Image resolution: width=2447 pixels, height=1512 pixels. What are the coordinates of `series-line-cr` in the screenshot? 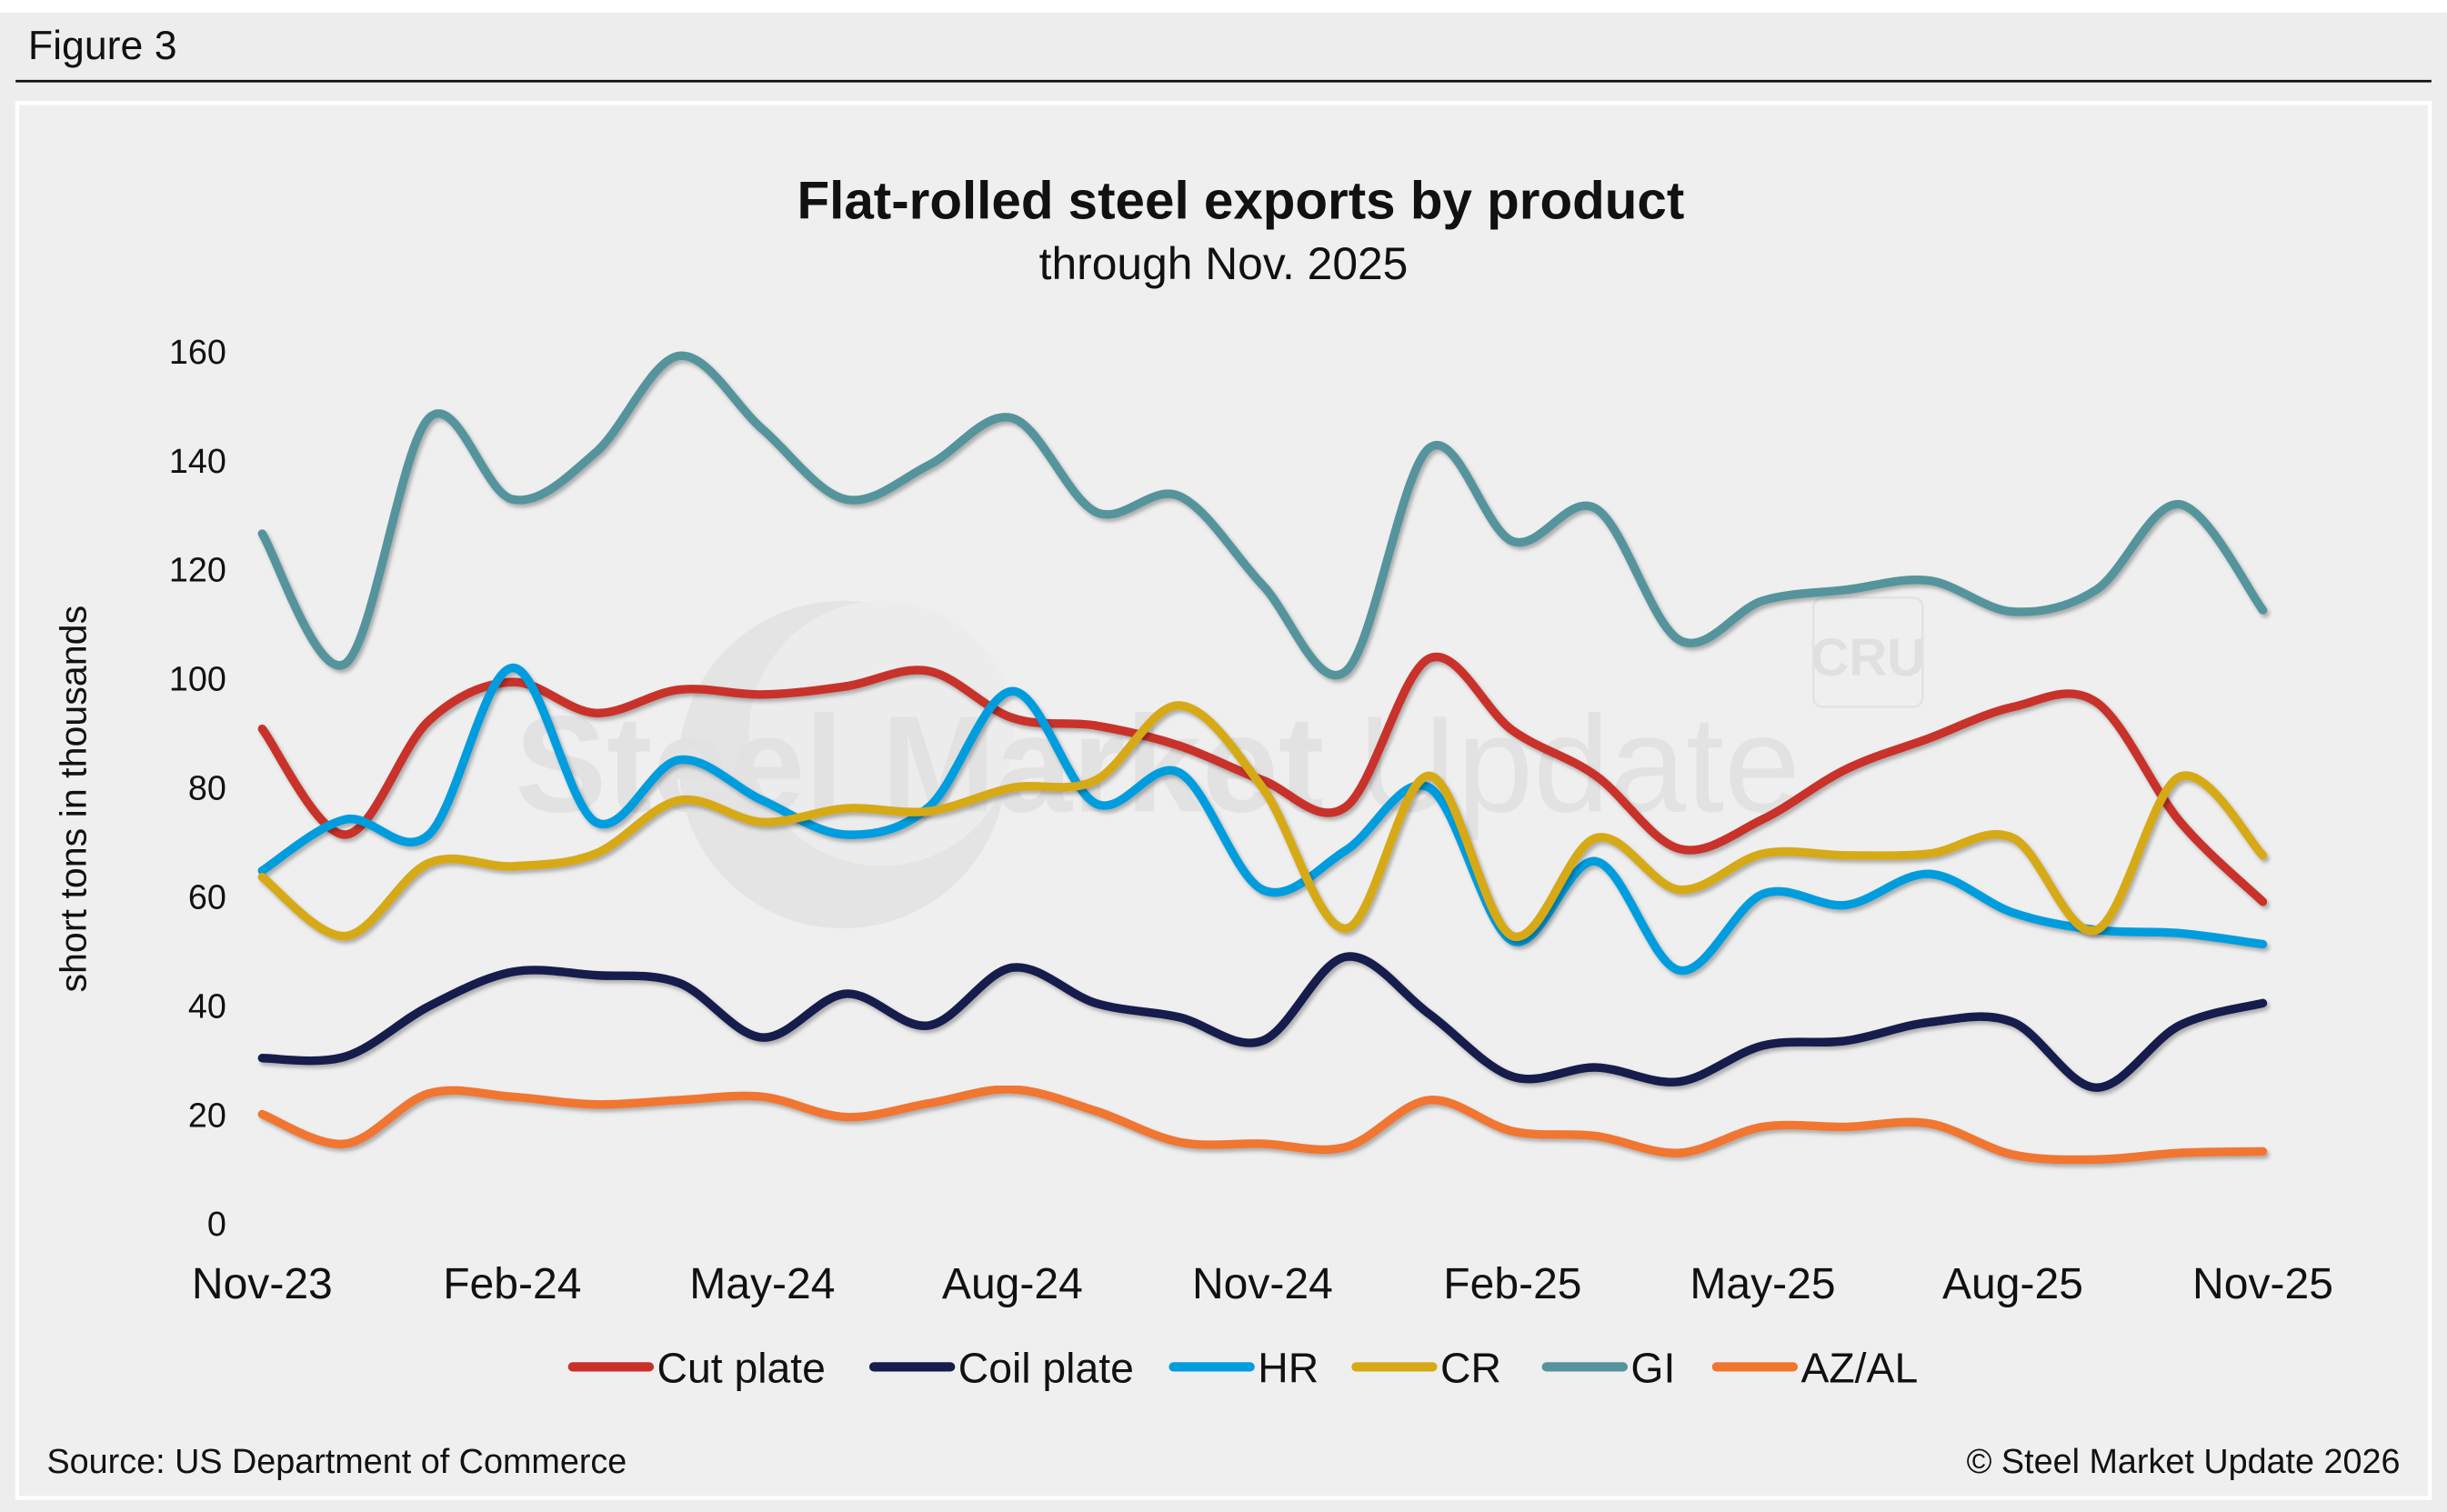 It's located at (1262, 821).